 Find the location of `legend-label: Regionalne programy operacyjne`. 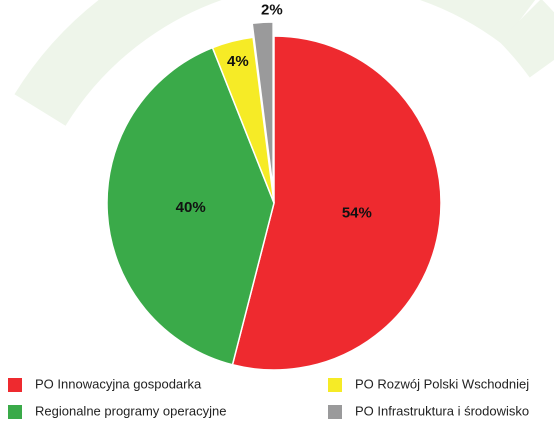

legend-label: Regionalne programy operacyjne is located at coordinates (131, 410).